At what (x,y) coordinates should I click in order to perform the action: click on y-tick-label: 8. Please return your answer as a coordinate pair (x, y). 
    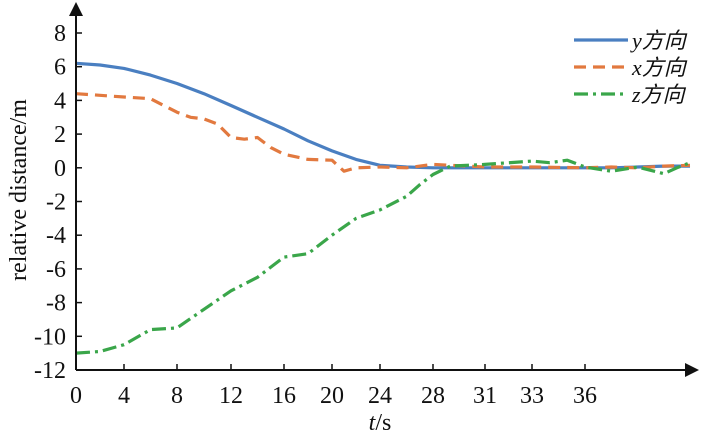
    Looking at the image, I should click on (60, 34).